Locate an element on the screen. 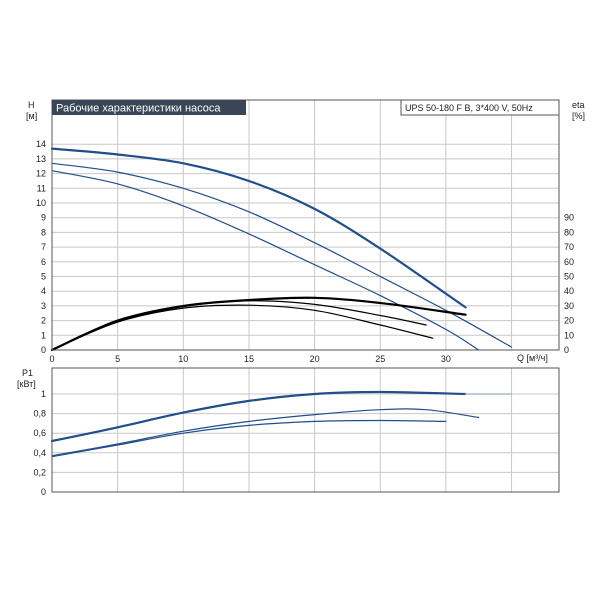 The height and width of the screenshot is (600, 600). y-tick-label: 3 is located at coordinates (43, 306).